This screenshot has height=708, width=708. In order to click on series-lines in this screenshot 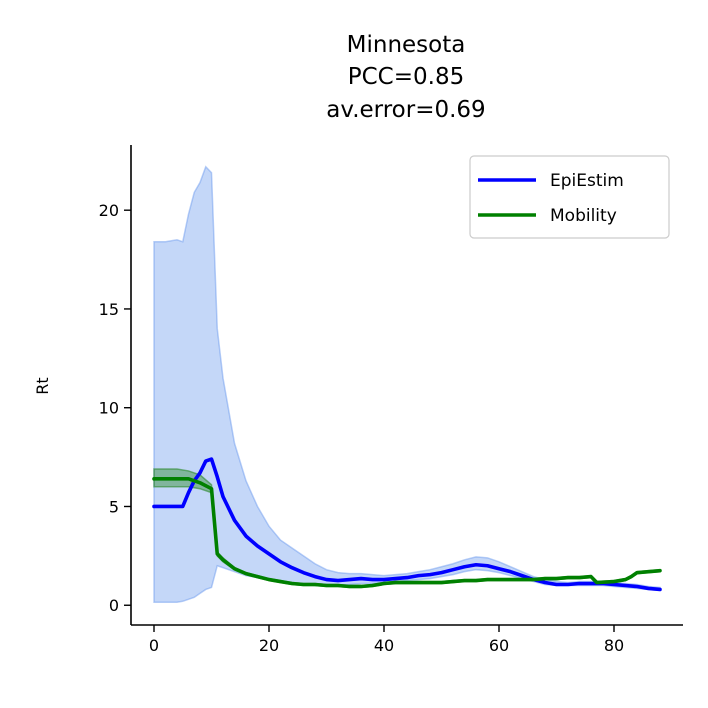, I will do `click(407, 524)`.